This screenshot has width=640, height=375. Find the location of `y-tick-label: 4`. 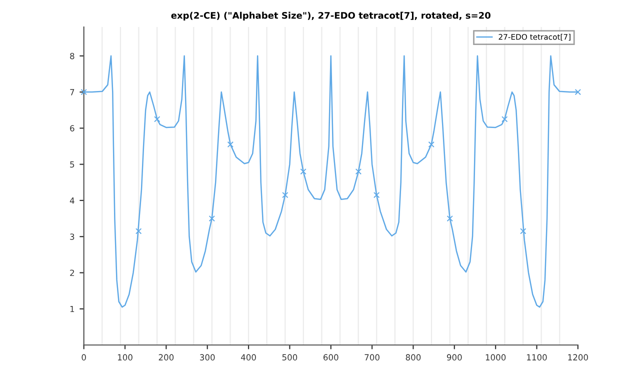

y-tick-label: 4 is located at coordinates (72, 201).